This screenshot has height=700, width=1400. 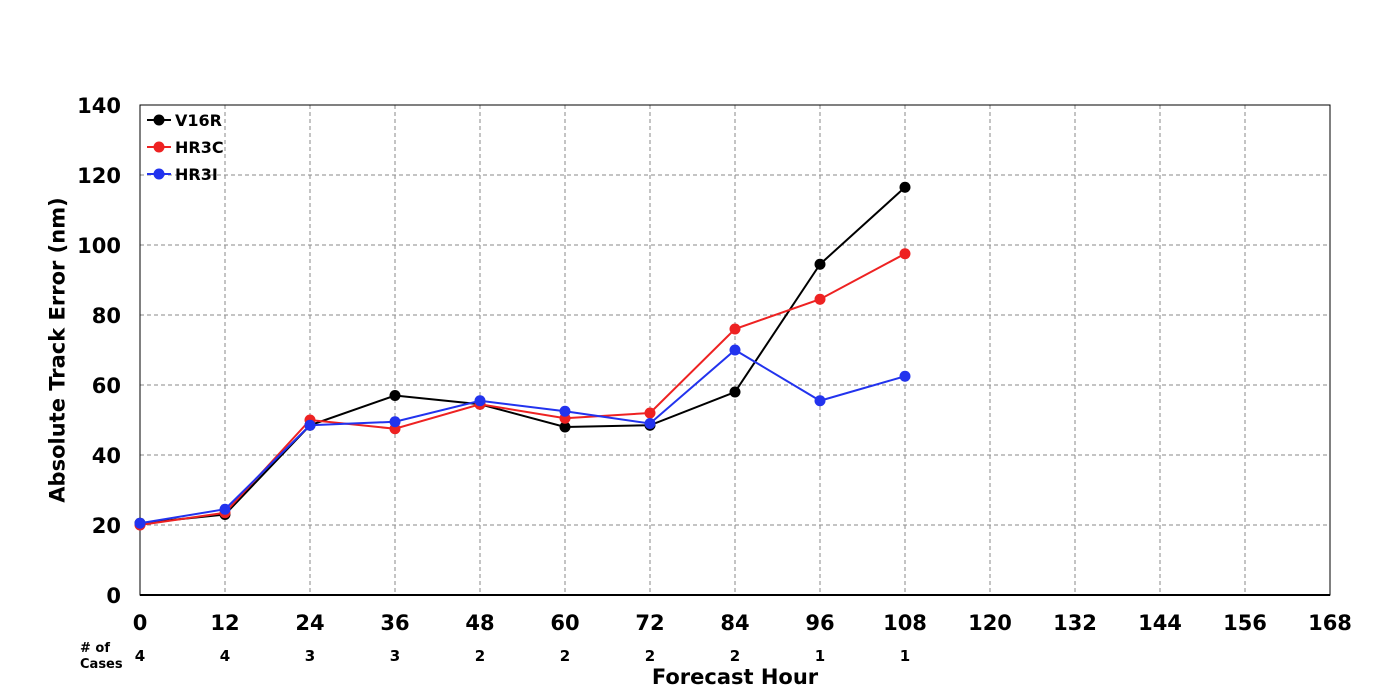 What do you see at coordinates (735, 677) in the screenshot?
I see `x-axis-title: Forecast Hour` at bounding box center [735, 677].